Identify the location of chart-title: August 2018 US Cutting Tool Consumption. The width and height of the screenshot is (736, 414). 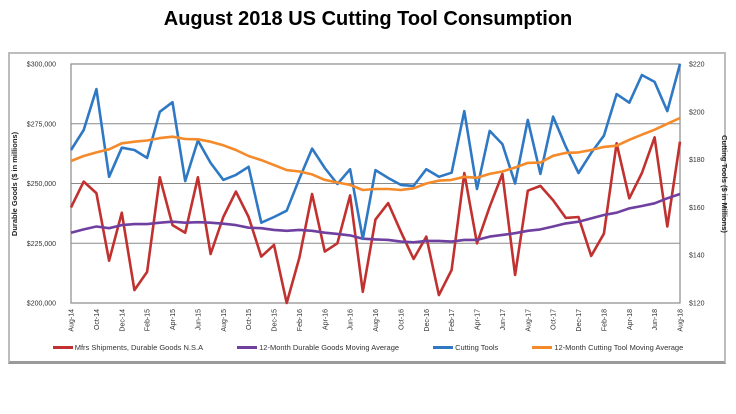
(368, 19).